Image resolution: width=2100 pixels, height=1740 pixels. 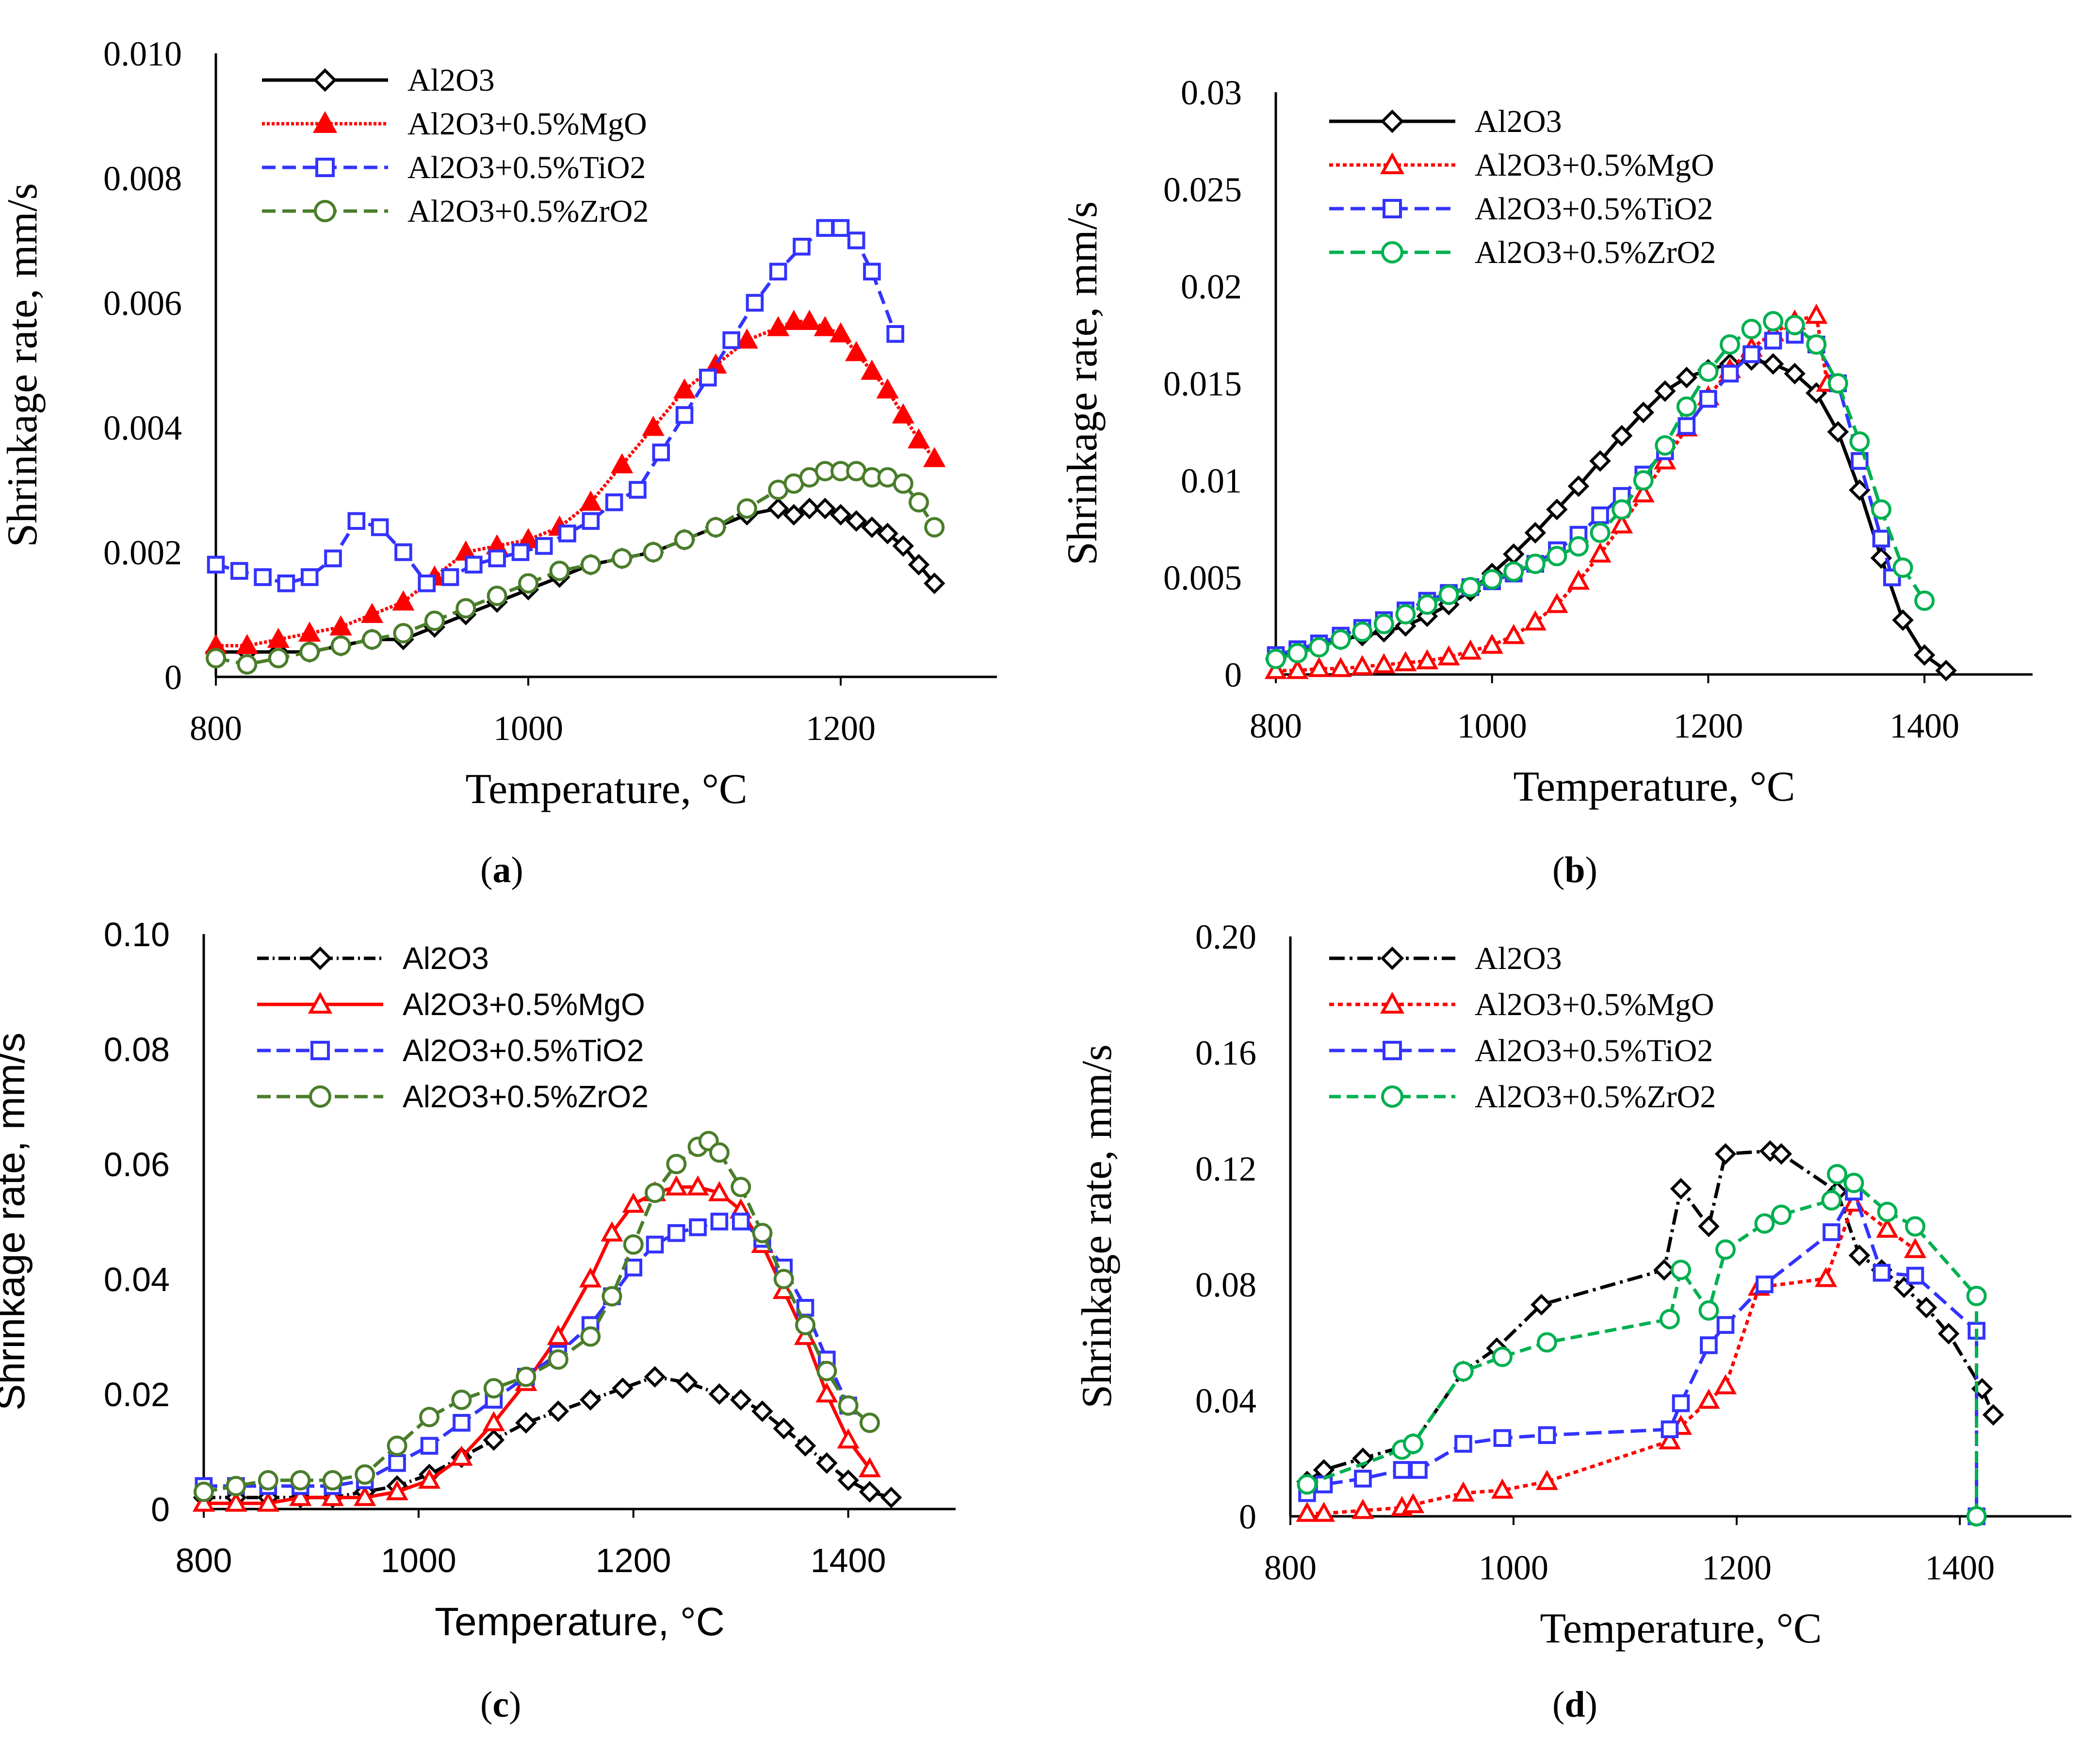 What do you see at coordinates (606, 789) in the screenshot?
I see `x-axis-title: Temperature, °C` at bounding box center [606, 789].